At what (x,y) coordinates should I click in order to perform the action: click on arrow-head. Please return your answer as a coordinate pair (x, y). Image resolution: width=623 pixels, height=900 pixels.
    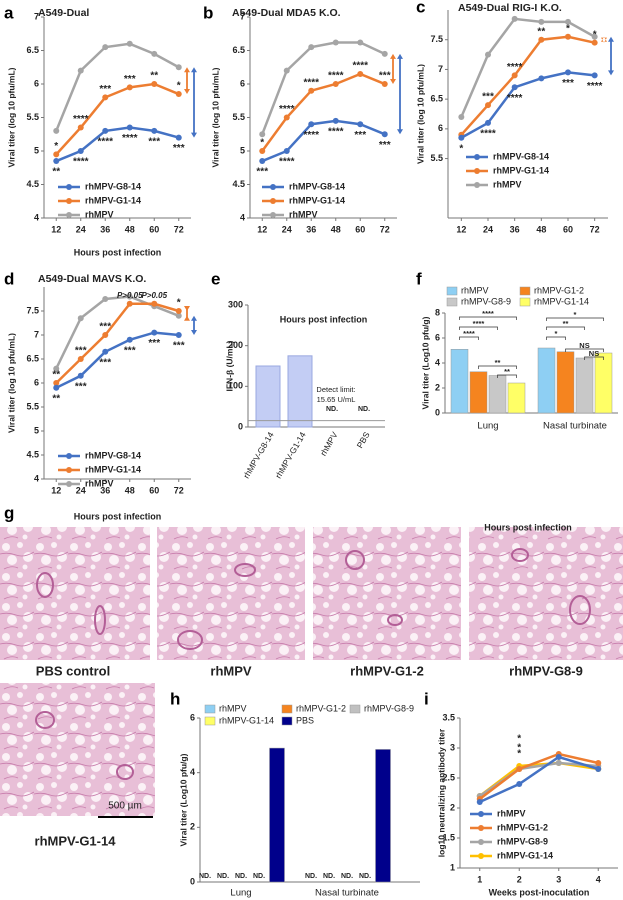
    Looking at the image, I should click on (604, 39).